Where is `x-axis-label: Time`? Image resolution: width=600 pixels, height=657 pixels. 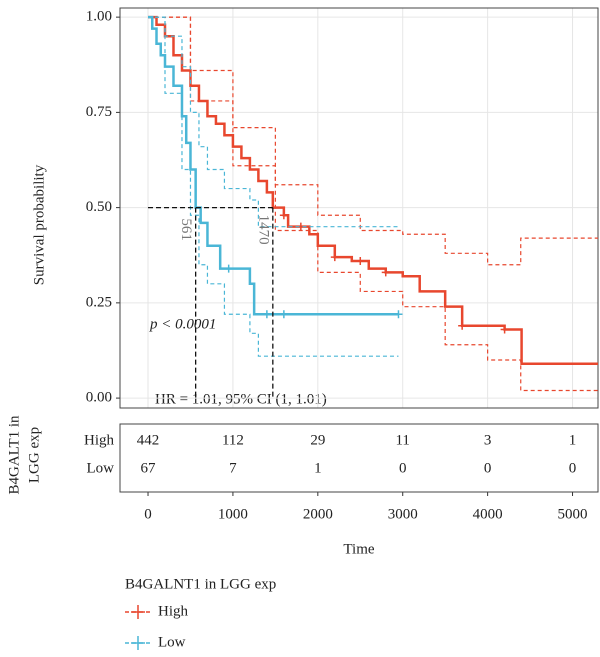 x-axis-label: Time is located at coordinates (358, 549).